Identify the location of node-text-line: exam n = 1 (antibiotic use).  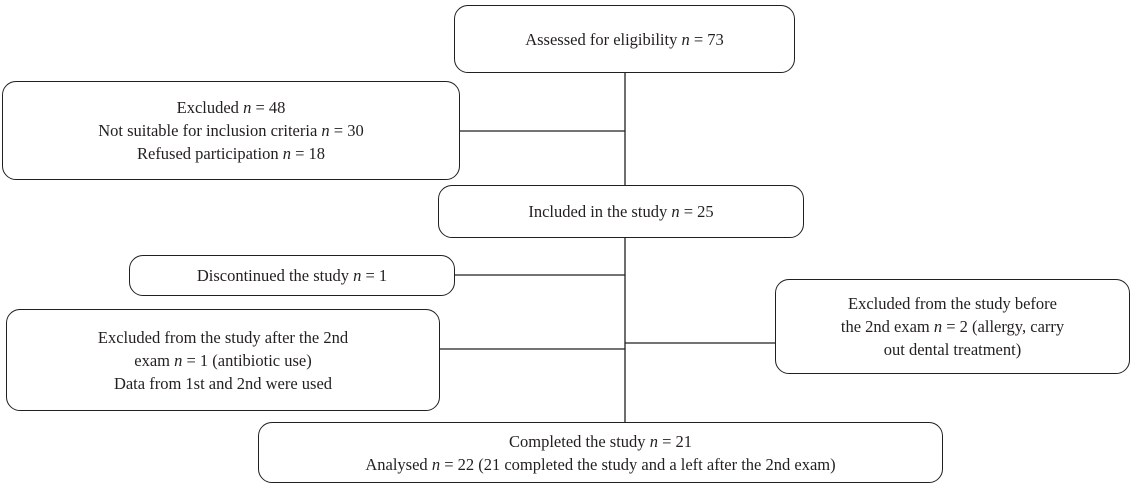
(222, 360).